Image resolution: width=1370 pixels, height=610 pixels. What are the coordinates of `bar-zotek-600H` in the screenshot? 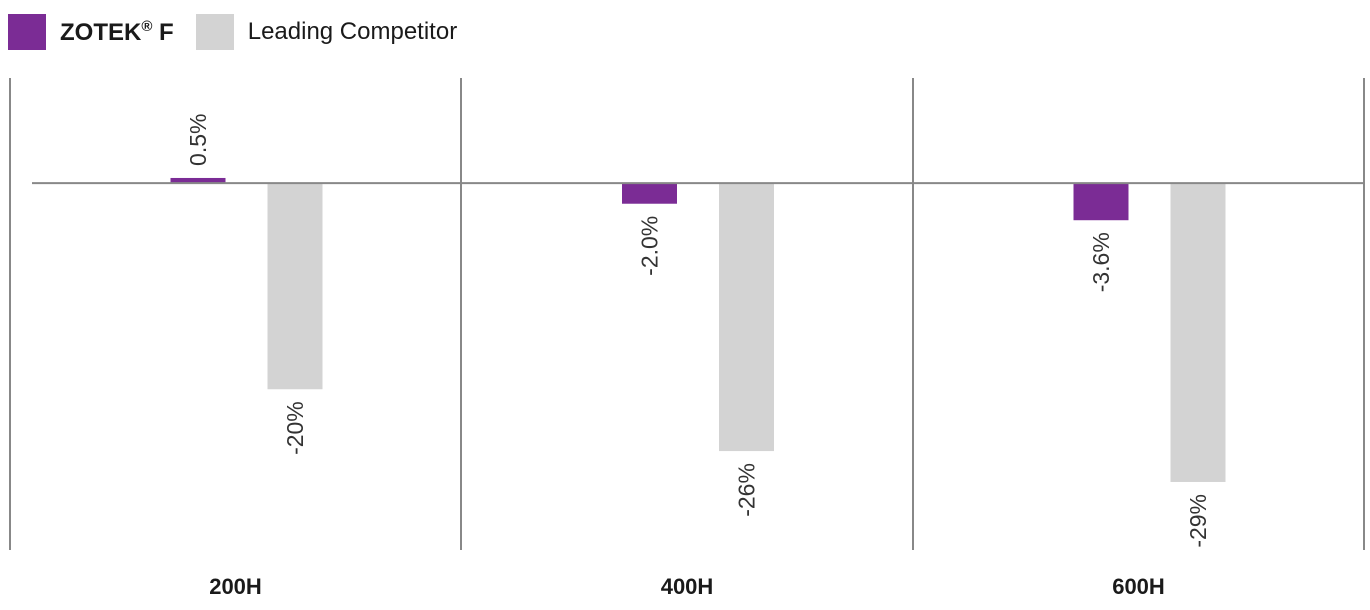 It's located at (1101, 202).